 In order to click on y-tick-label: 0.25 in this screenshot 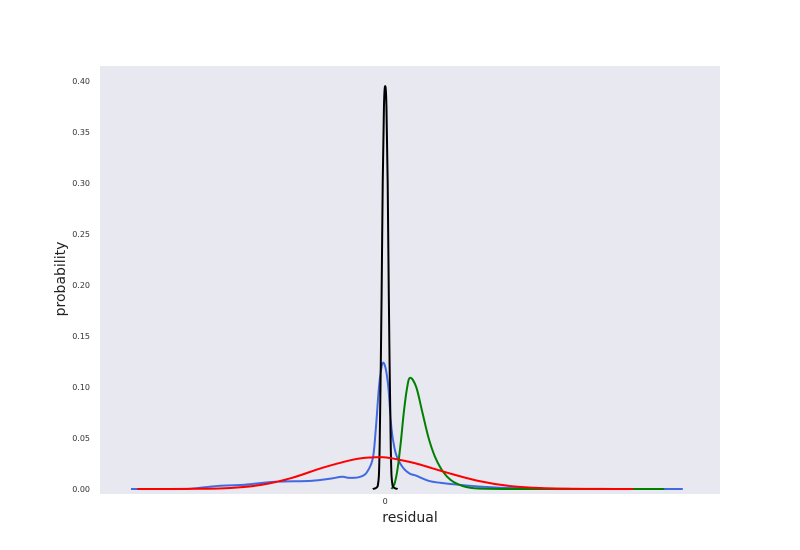, I will do `click(81, 234)`.